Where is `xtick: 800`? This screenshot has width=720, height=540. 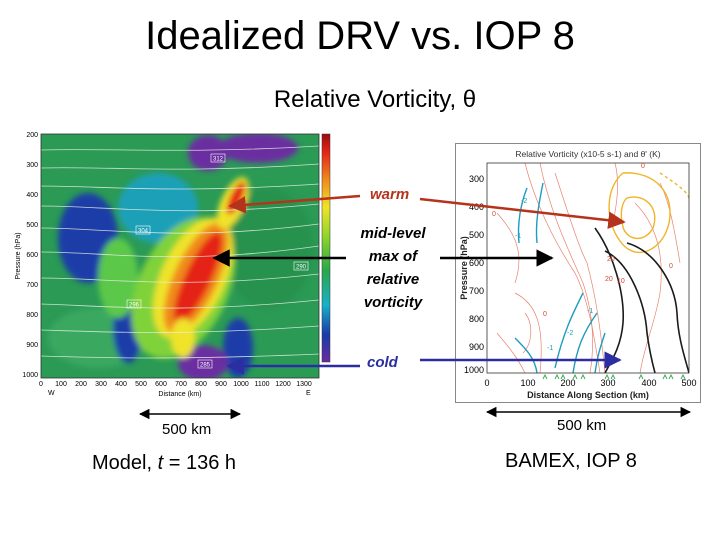
xtick: 800 is located at coordinates (201, 384).